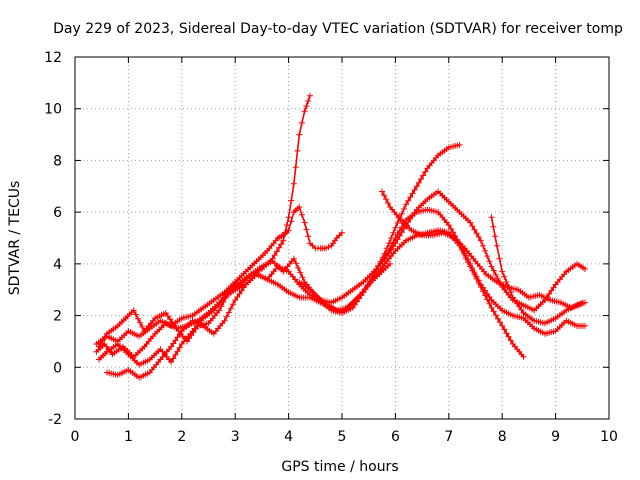  I want to click on y-tick-label: 10, so click(53, 110).